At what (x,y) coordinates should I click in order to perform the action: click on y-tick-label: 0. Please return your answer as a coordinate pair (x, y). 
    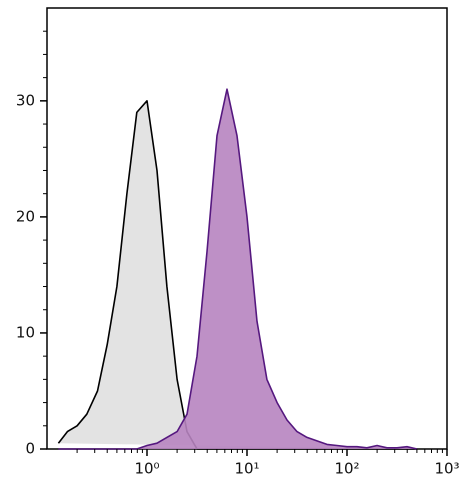
    Looking at the image, I should click on (30, 449).